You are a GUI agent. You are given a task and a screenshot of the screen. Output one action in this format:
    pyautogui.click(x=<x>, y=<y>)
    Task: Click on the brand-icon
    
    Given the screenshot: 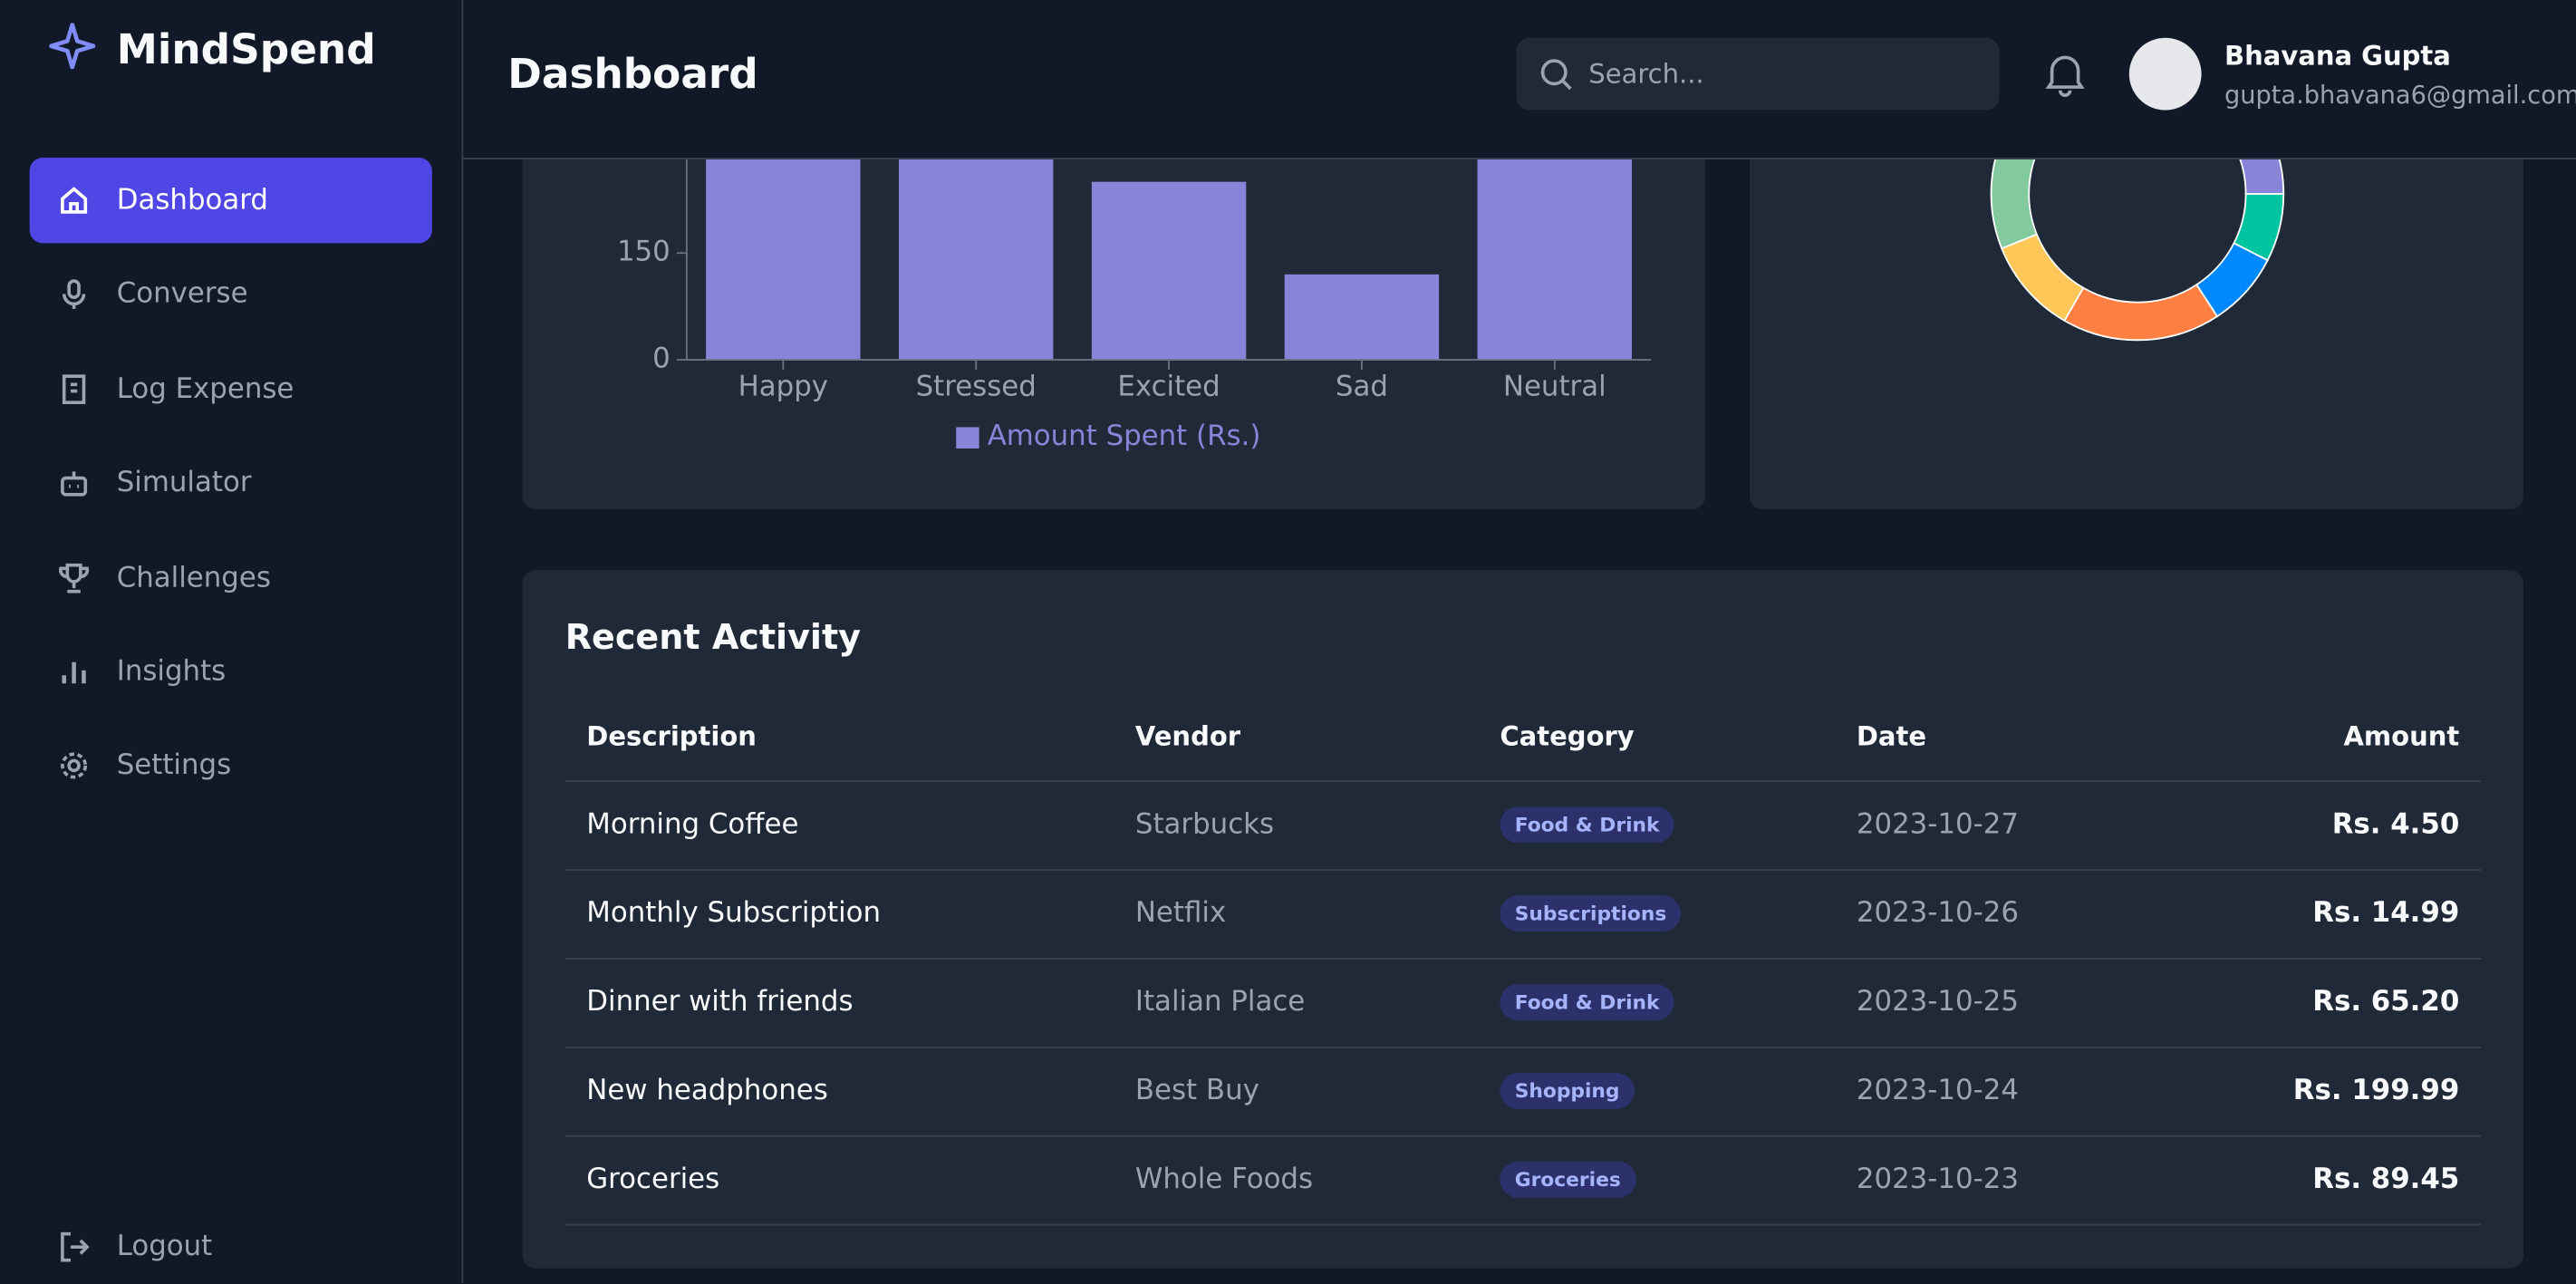 What is the action you would take?
    pyautogui.click(x=72, y=47)
    